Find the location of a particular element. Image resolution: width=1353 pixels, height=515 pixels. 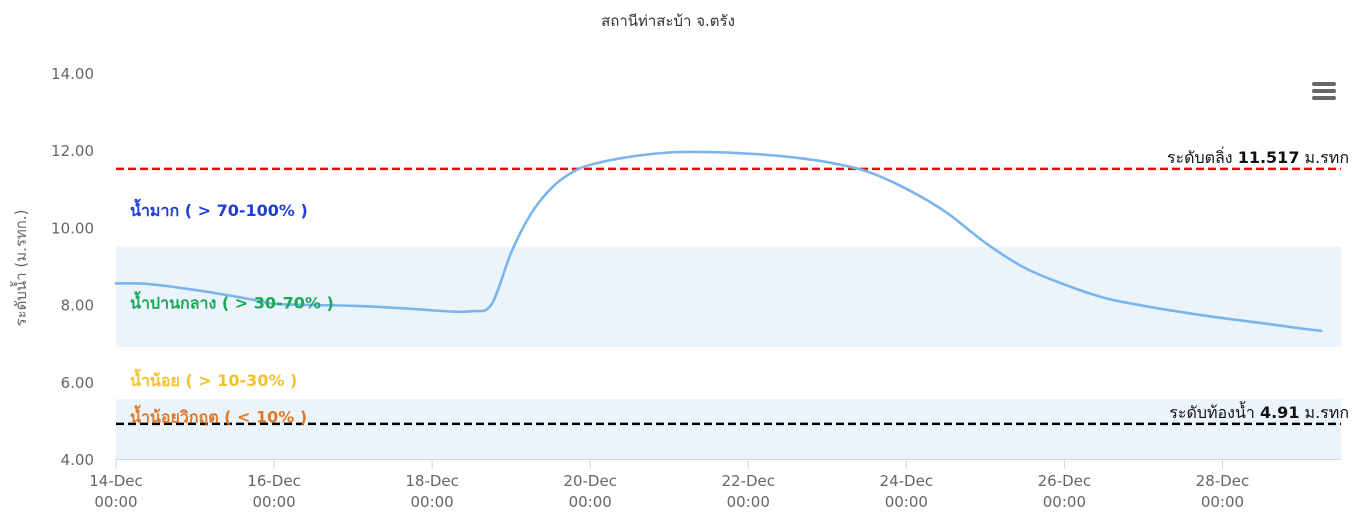

y-tick-label: 10.00 is located at coordinates (72, 228).